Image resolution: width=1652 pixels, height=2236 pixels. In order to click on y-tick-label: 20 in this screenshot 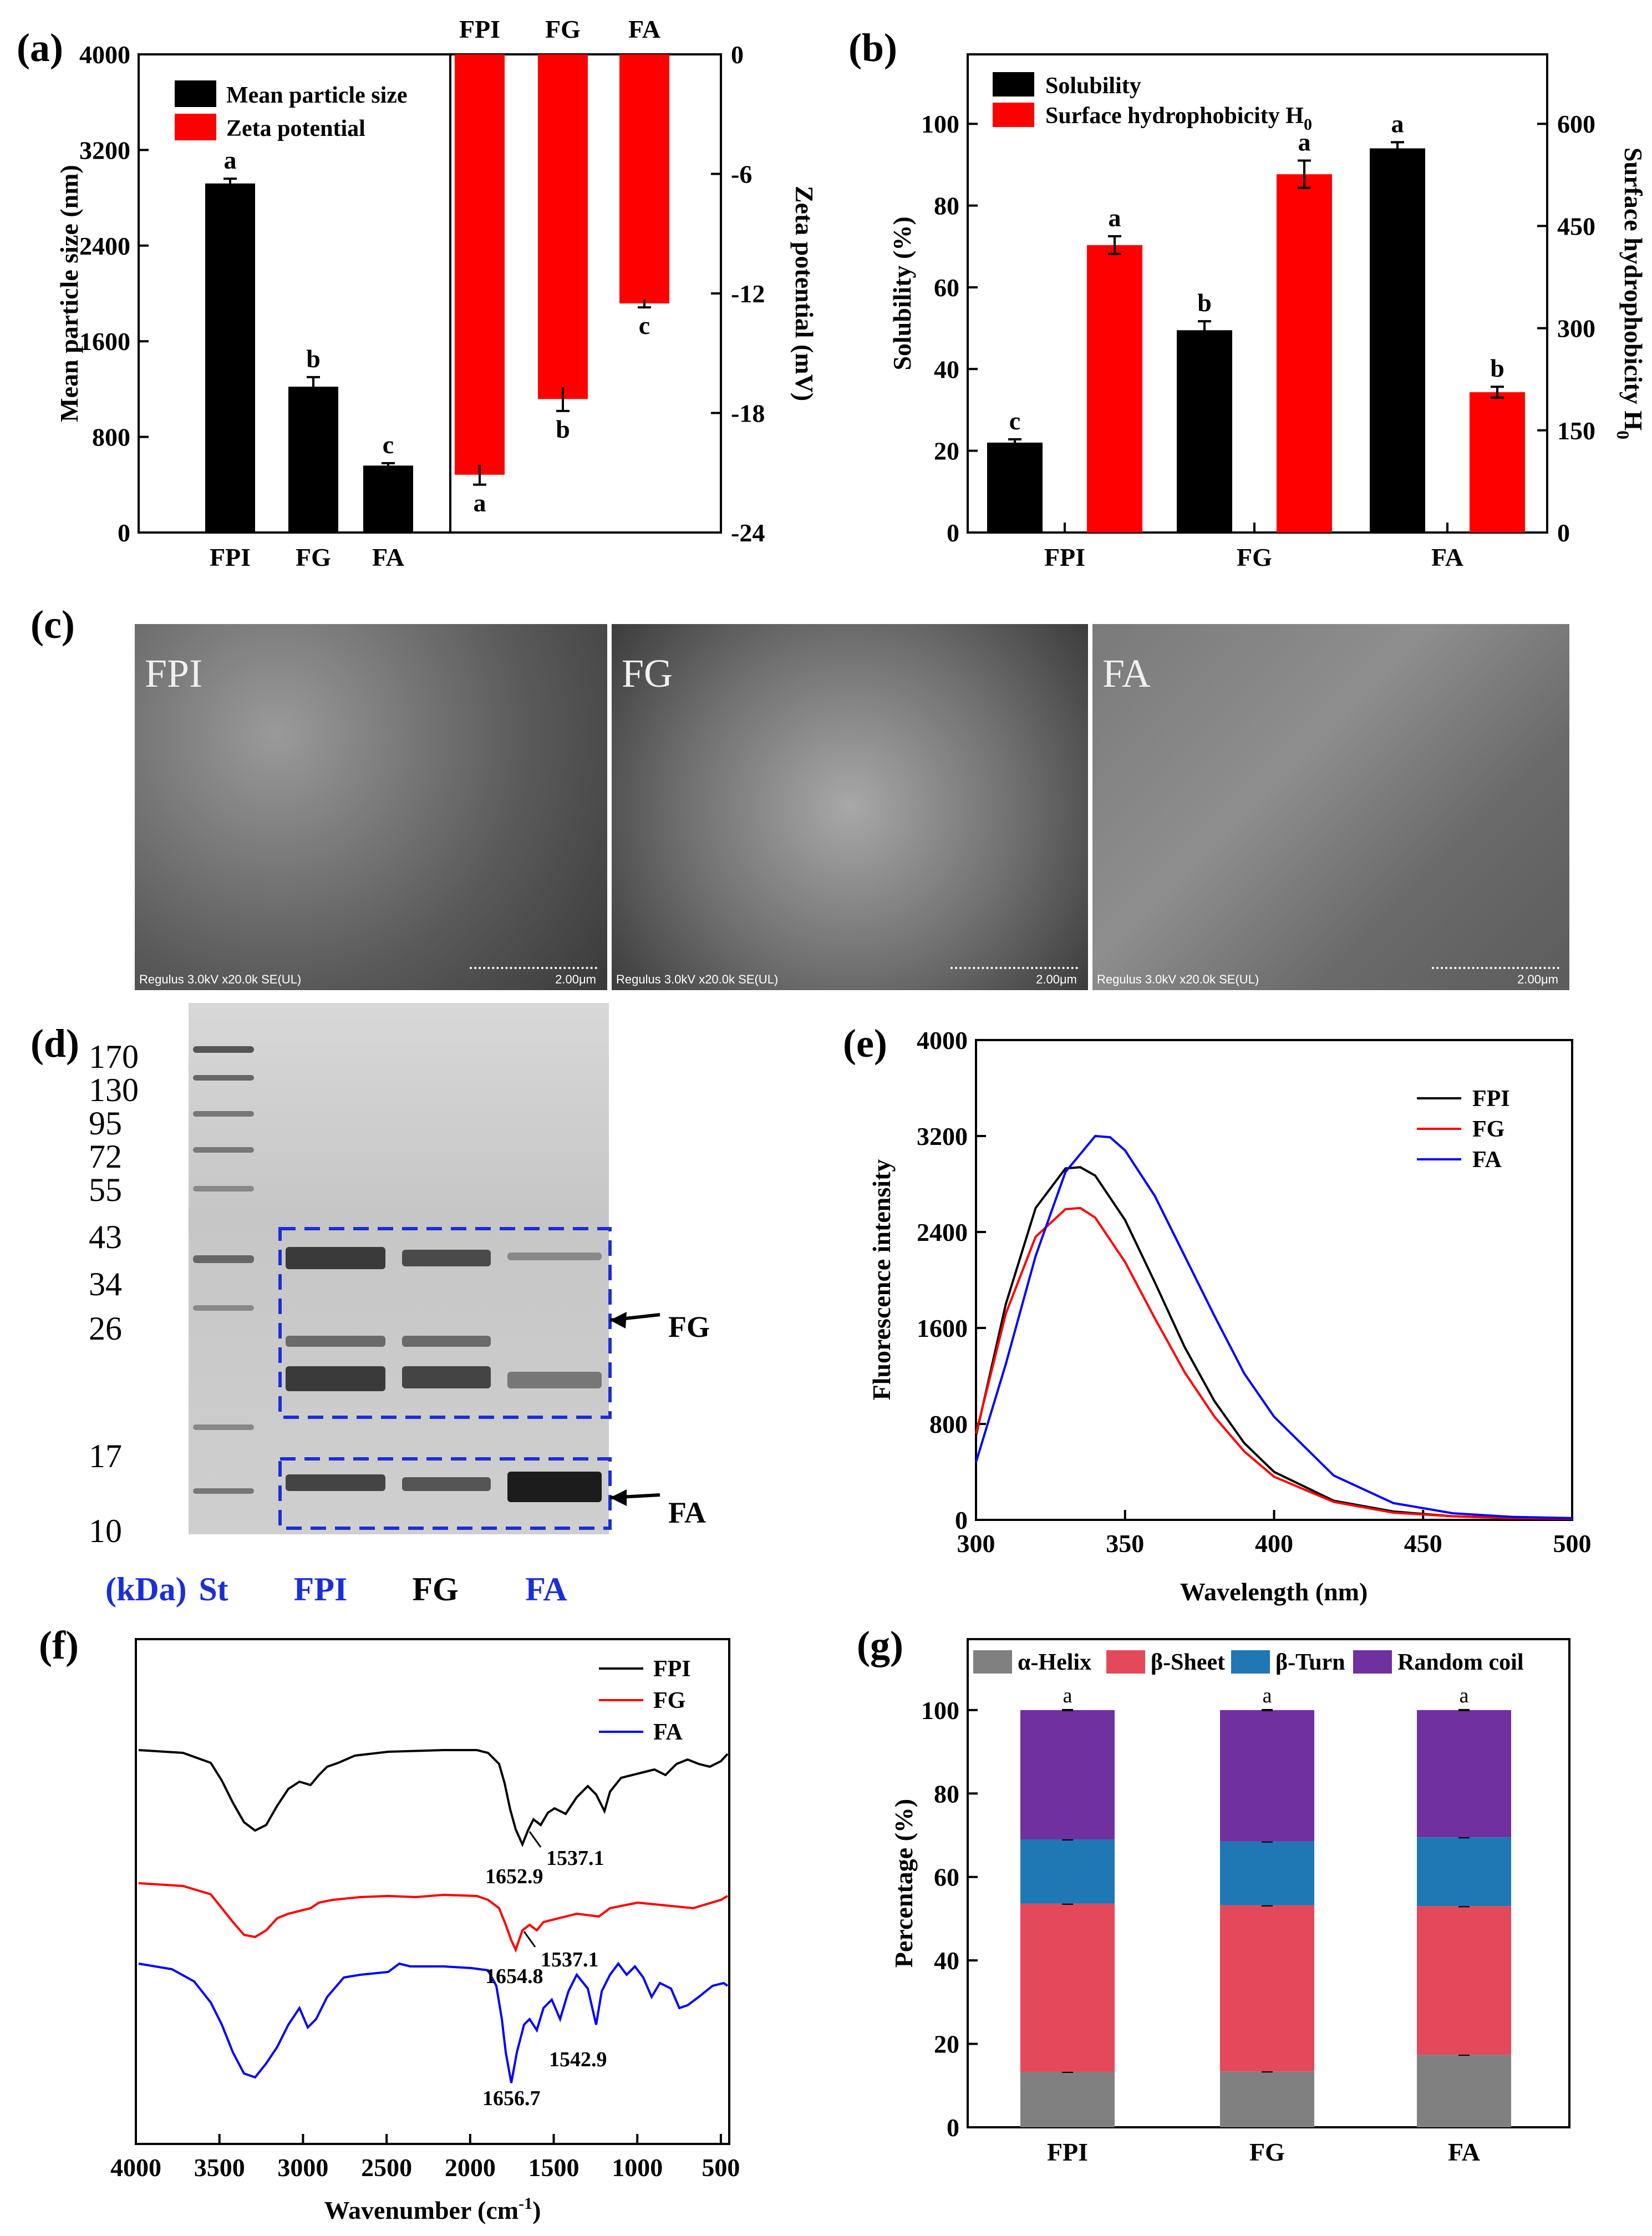, I will do `click(946, 451)`.